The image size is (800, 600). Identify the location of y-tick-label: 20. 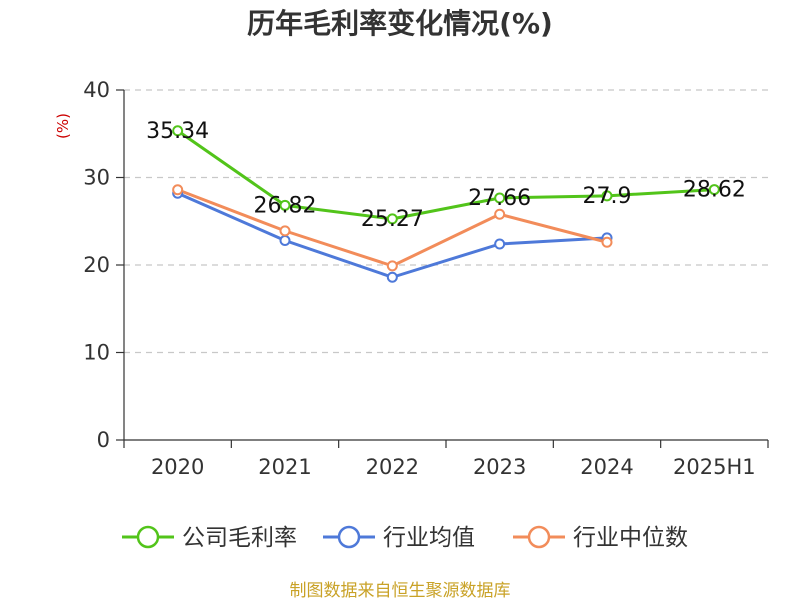
(96, 265).